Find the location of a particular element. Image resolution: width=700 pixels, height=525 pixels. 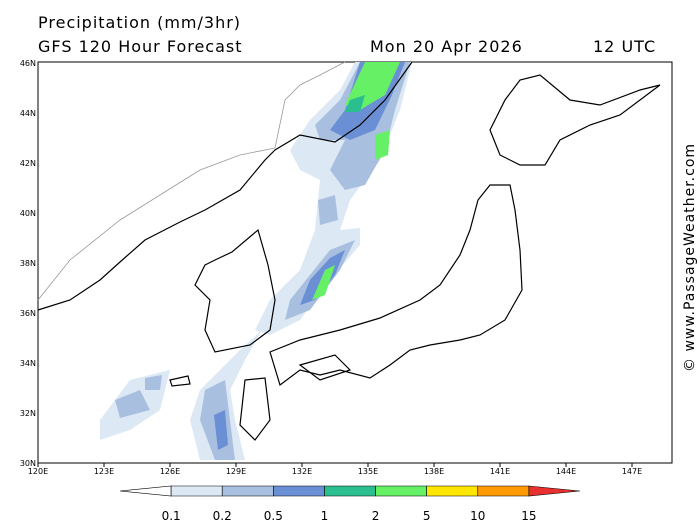

colorbar-label: 0.1 is located at coordinates (171, 516).